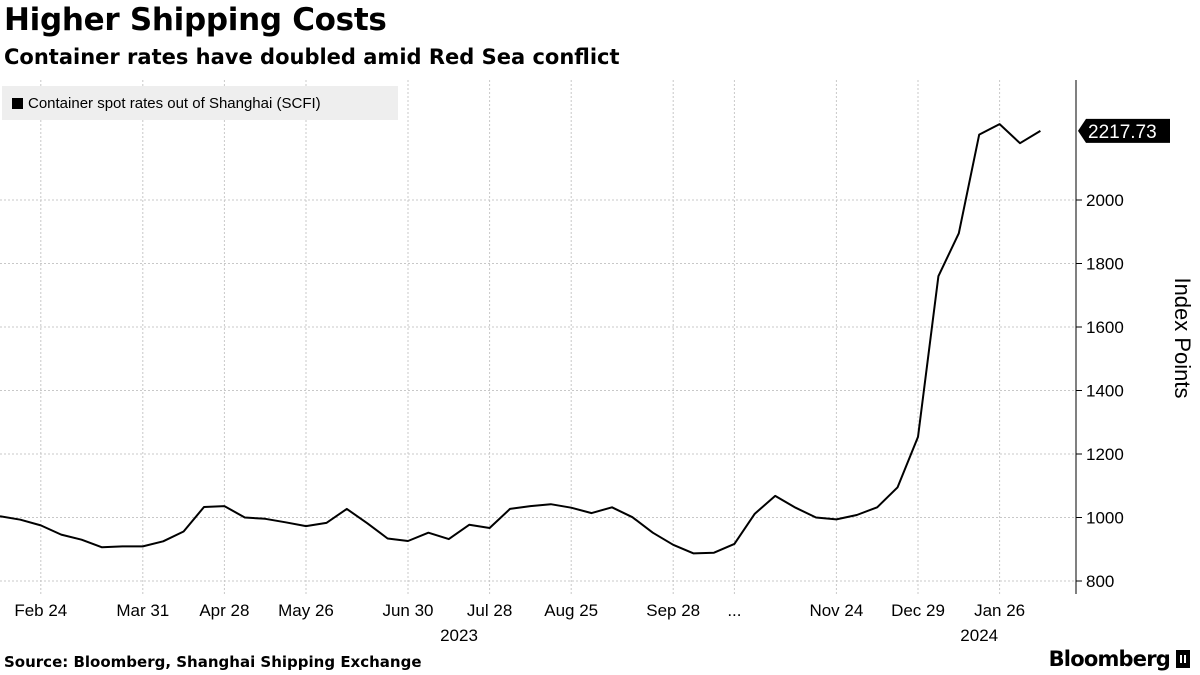  What do you see at coordinates (571, 610) in the screenshot?
I see `x-tick-label: Aug 25` at bounding box center [571, 610].